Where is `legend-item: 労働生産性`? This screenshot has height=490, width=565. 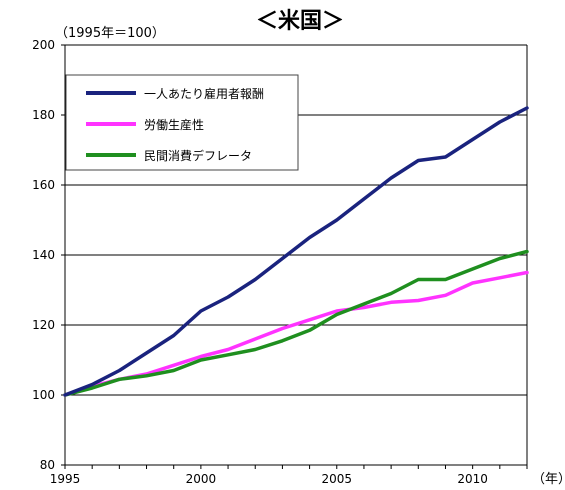 legend-item: 労働生産性 is located at coordinates (145, 124).